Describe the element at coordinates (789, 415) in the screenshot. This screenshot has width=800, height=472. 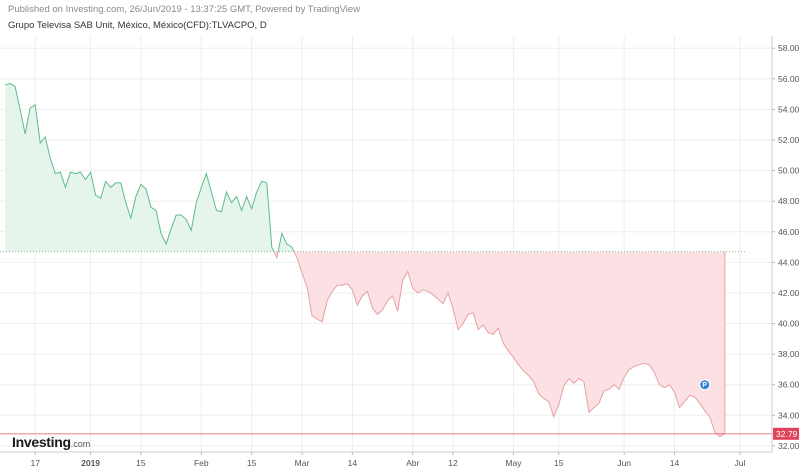
I see `y-tick-label: 34.00` at that location.